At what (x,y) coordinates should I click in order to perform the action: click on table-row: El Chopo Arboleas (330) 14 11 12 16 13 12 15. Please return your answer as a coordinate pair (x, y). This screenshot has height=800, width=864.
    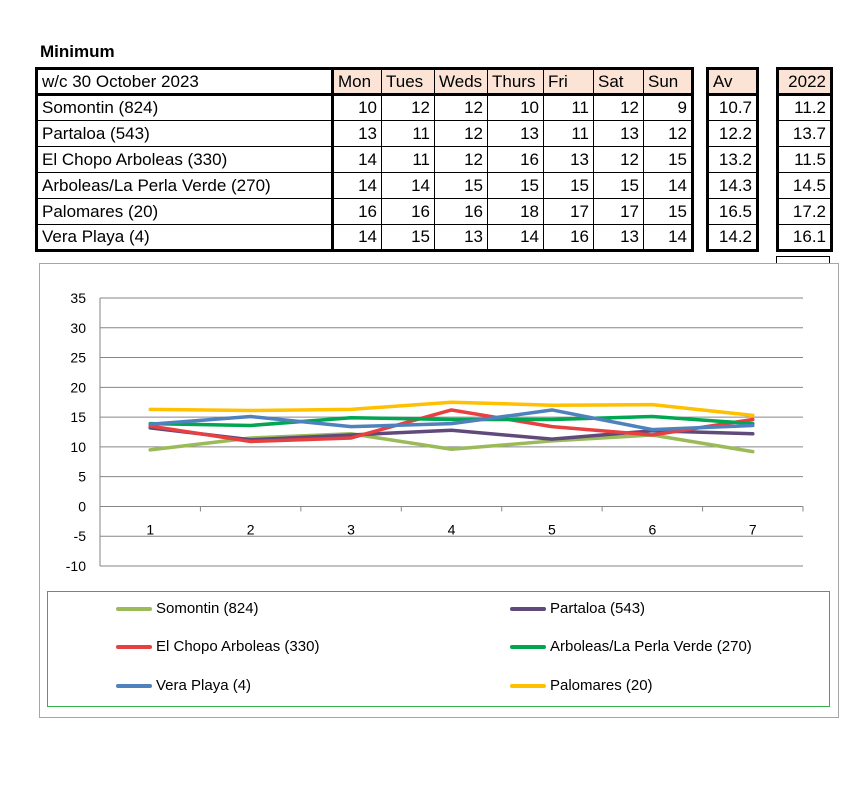
    Looking at the image, I should click on (364, 159).